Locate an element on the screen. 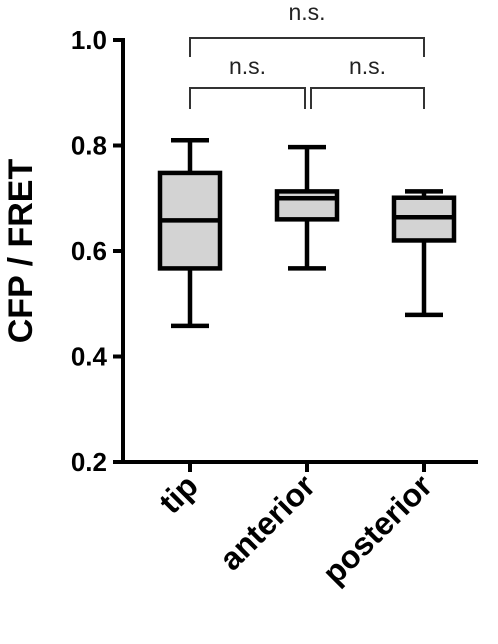  box-anterior is located at coordinates (307, 207).